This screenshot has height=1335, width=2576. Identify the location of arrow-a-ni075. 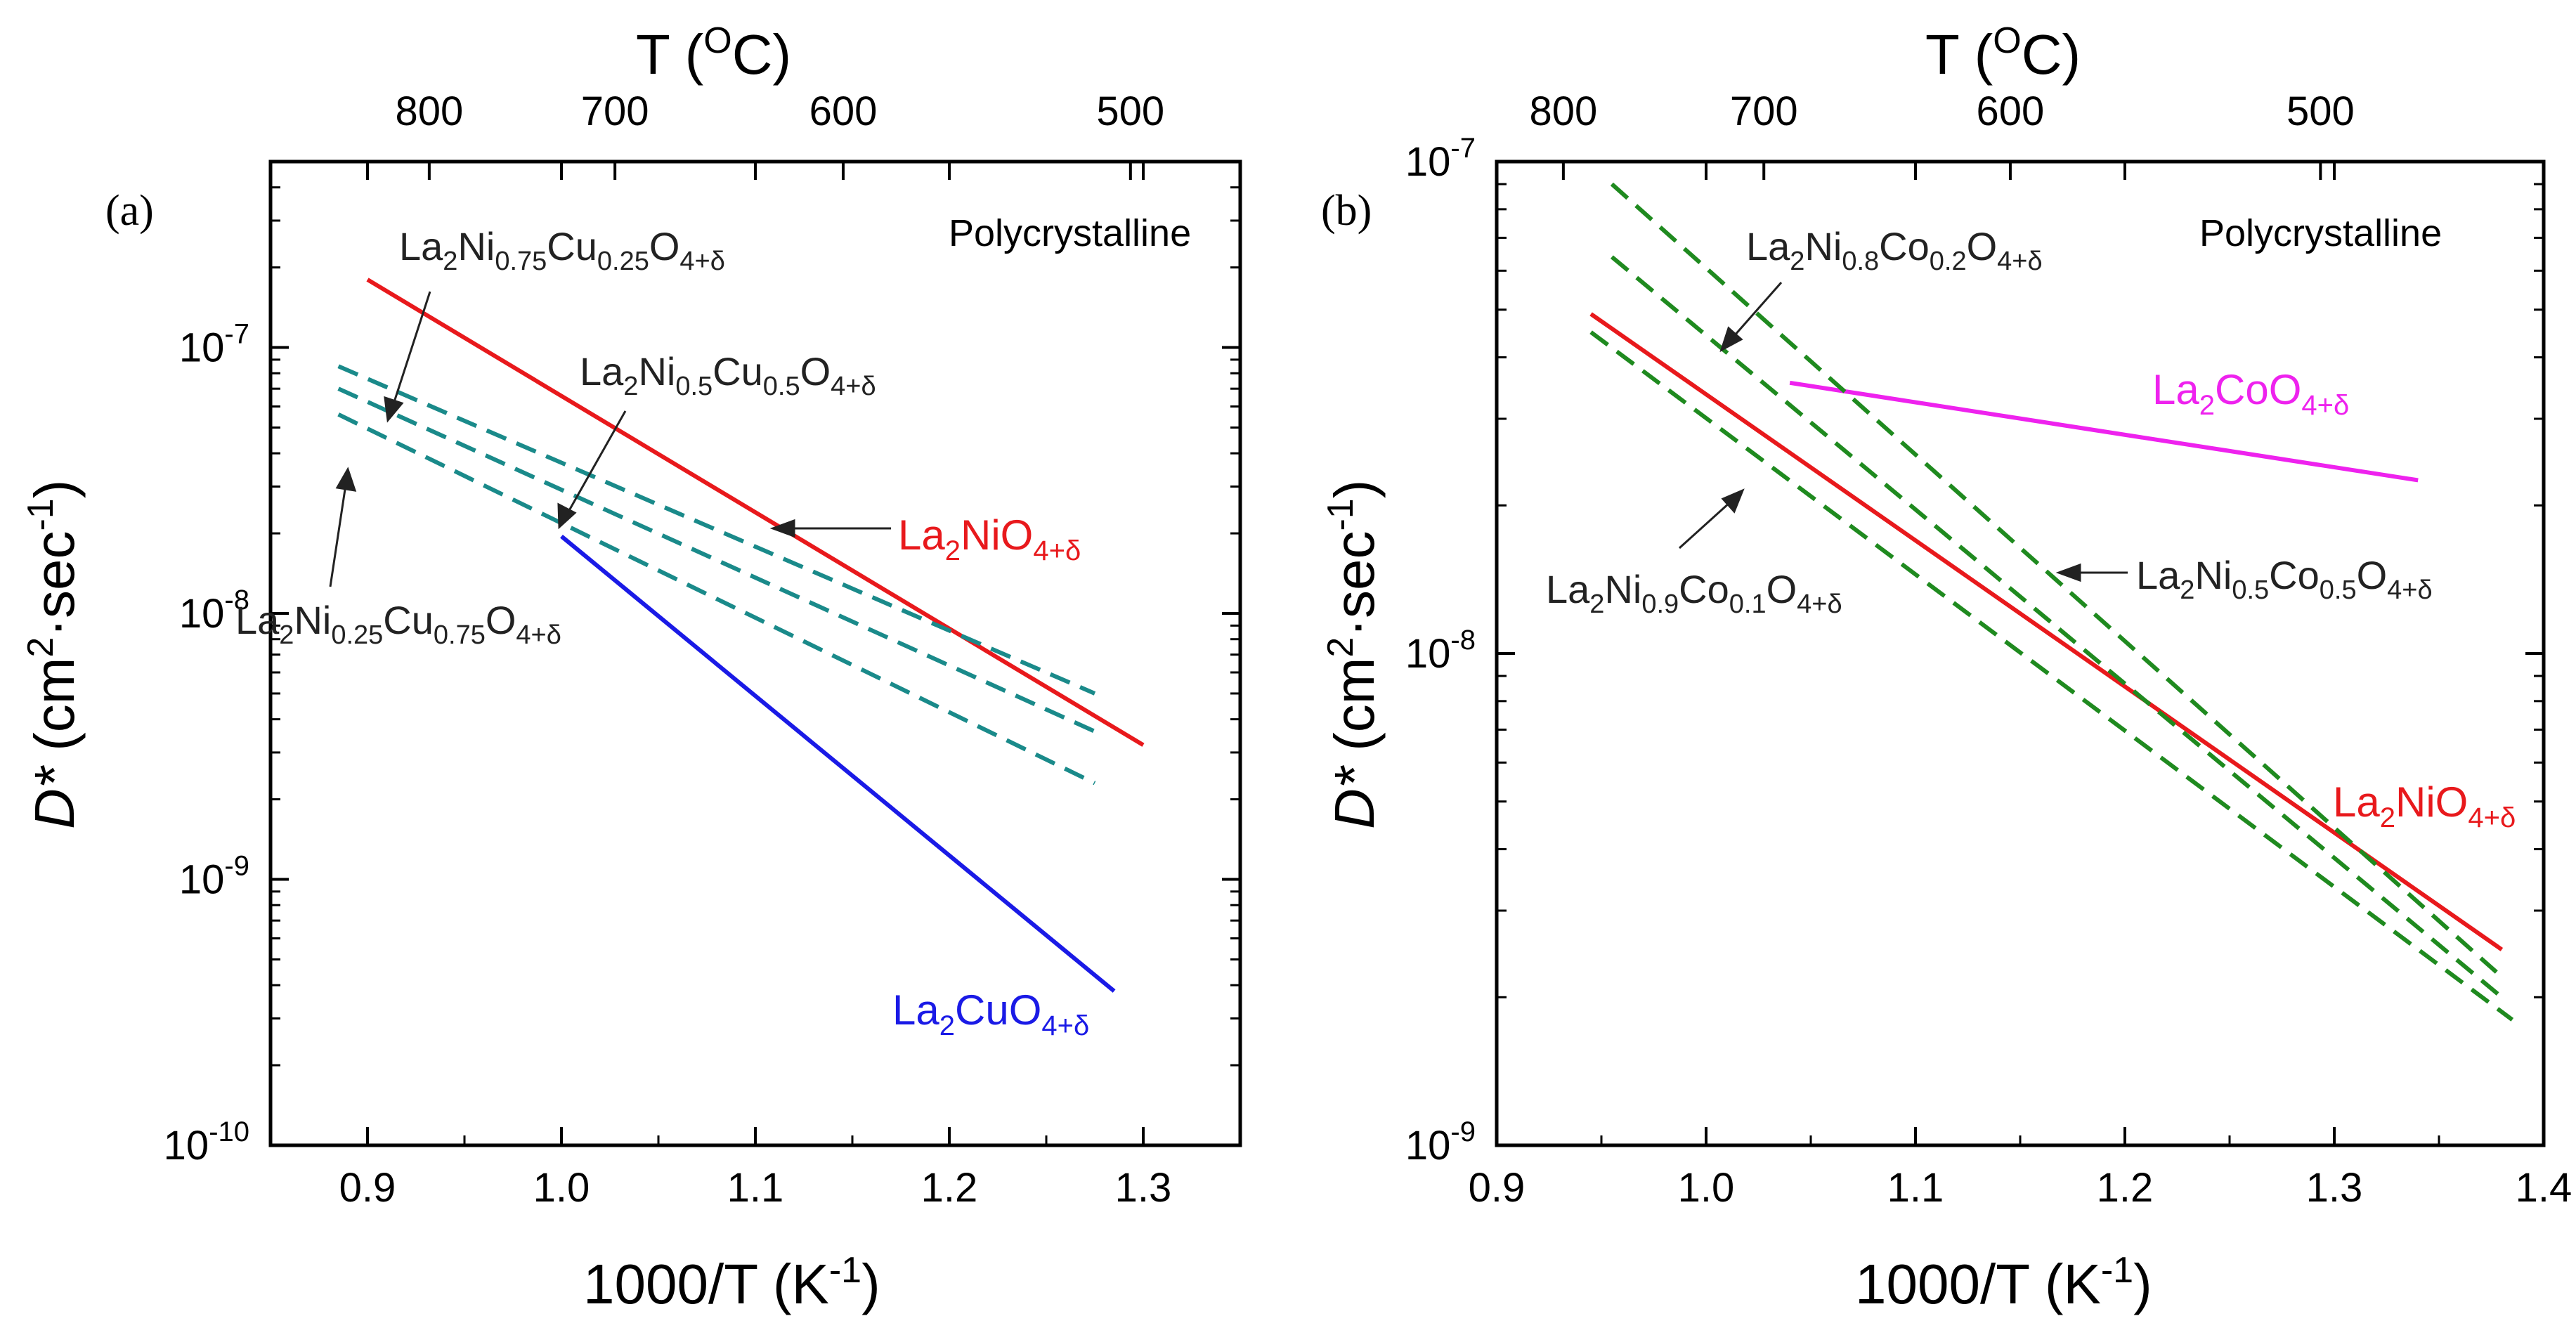
(411, 348).